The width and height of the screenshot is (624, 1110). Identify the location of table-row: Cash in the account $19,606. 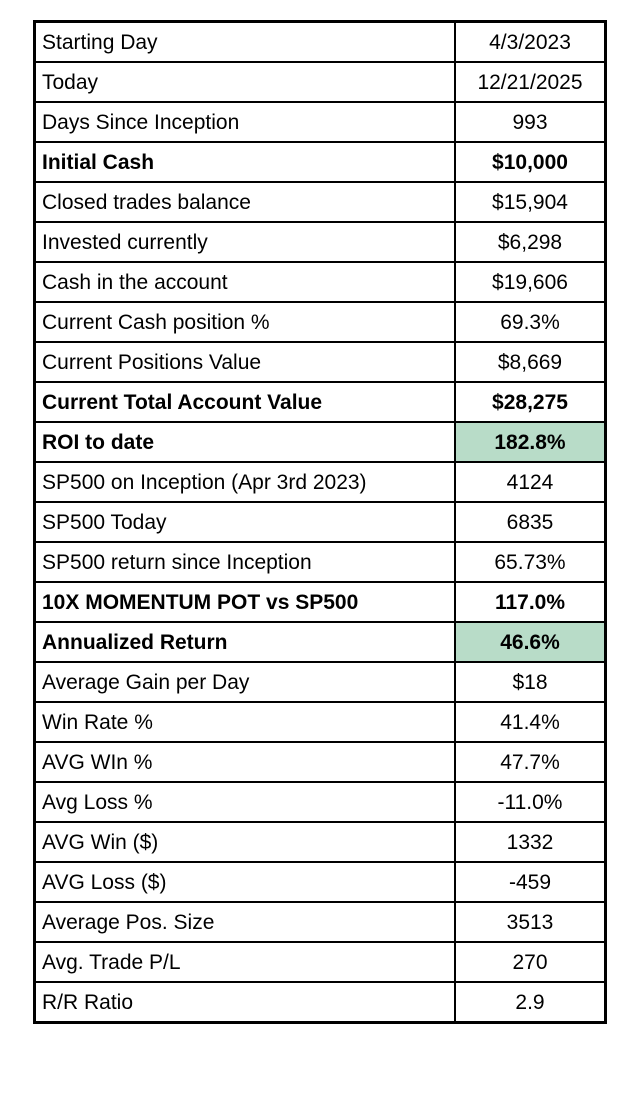
(320, 282).